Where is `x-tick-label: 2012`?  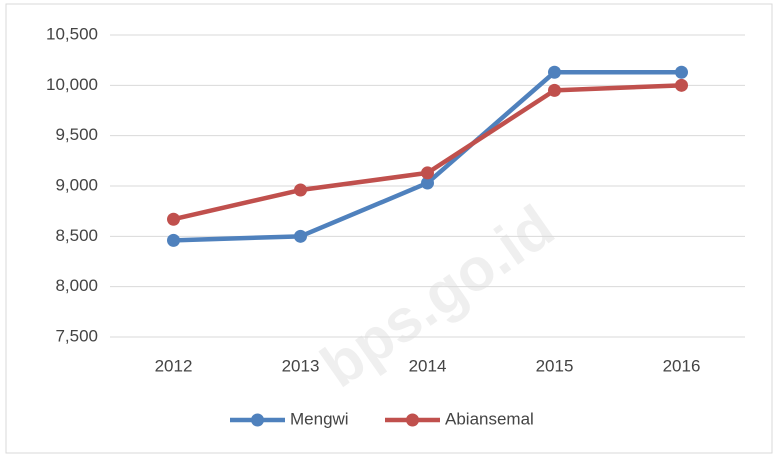
x-tick-label: 2012 is located at coordinates (174, 365).